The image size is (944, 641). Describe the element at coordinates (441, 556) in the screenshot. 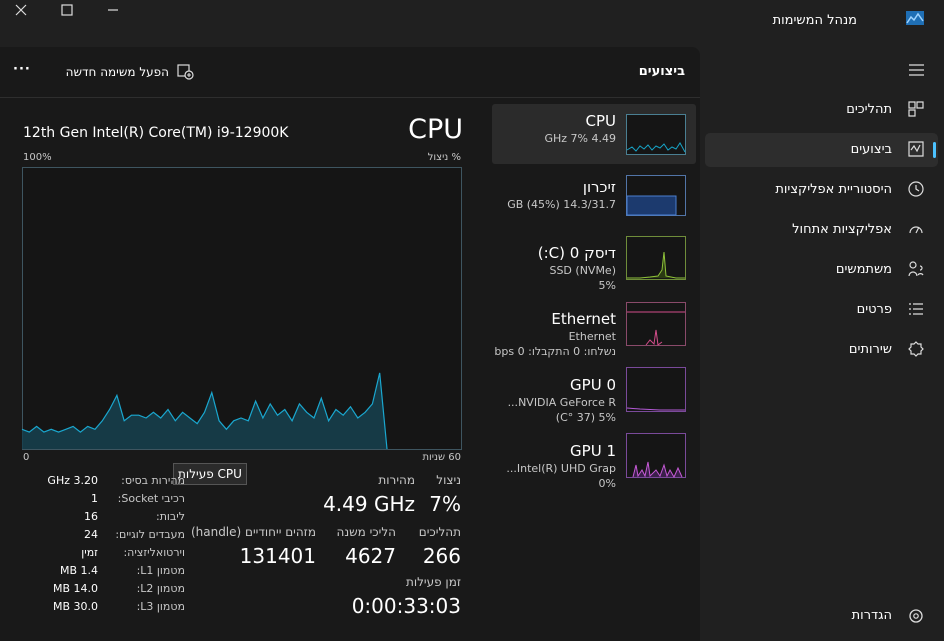

I see `stat-value: 266` at that location.